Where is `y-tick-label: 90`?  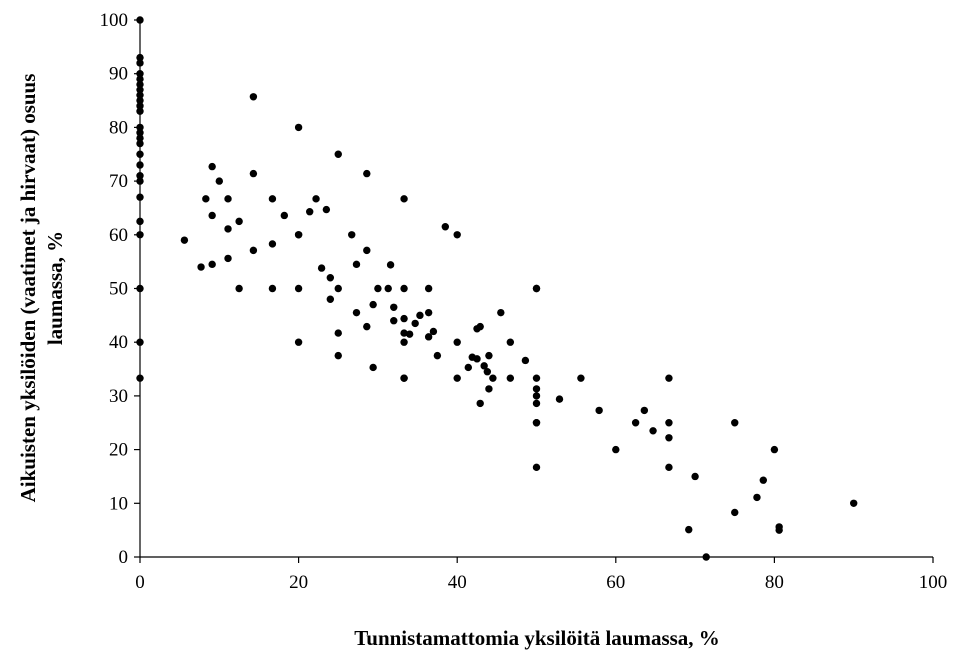 y-tick-label: 90 is located at coordinates (118, 74).